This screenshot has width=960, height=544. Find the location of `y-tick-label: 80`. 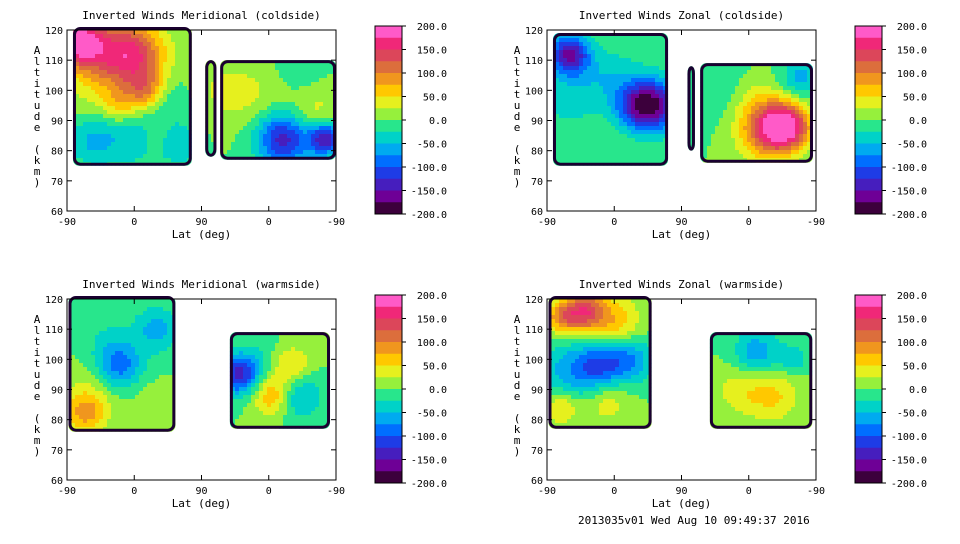

y-tick-label: 80 is located at coordinates (537, 421).